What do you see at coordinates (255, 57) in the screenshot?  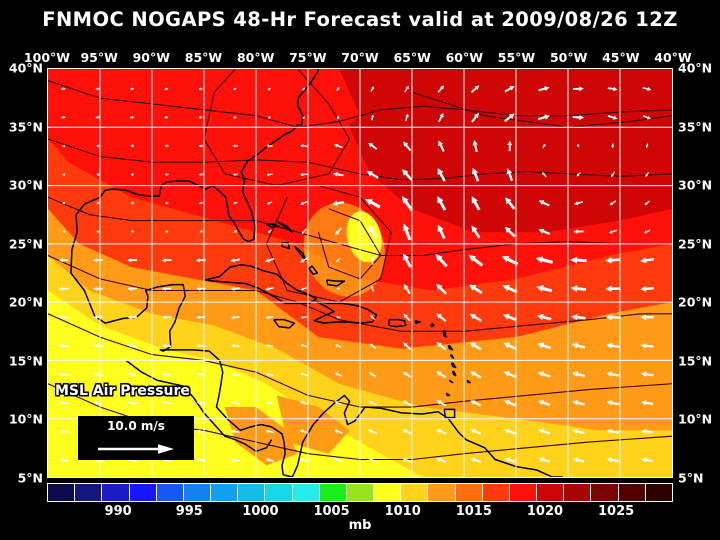 I see `lon-tick-label: 80°W` at bounding box center [255, 57].